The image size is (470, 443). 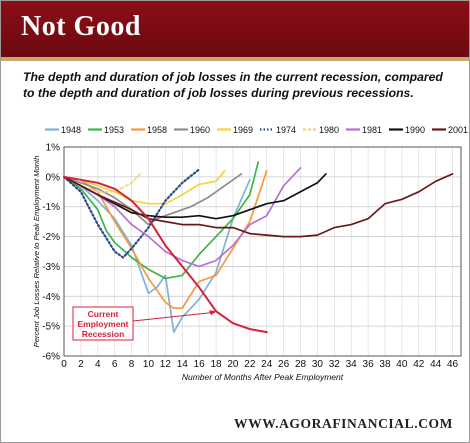 I want to click on series-line-2001, so click(x=258, y=205).